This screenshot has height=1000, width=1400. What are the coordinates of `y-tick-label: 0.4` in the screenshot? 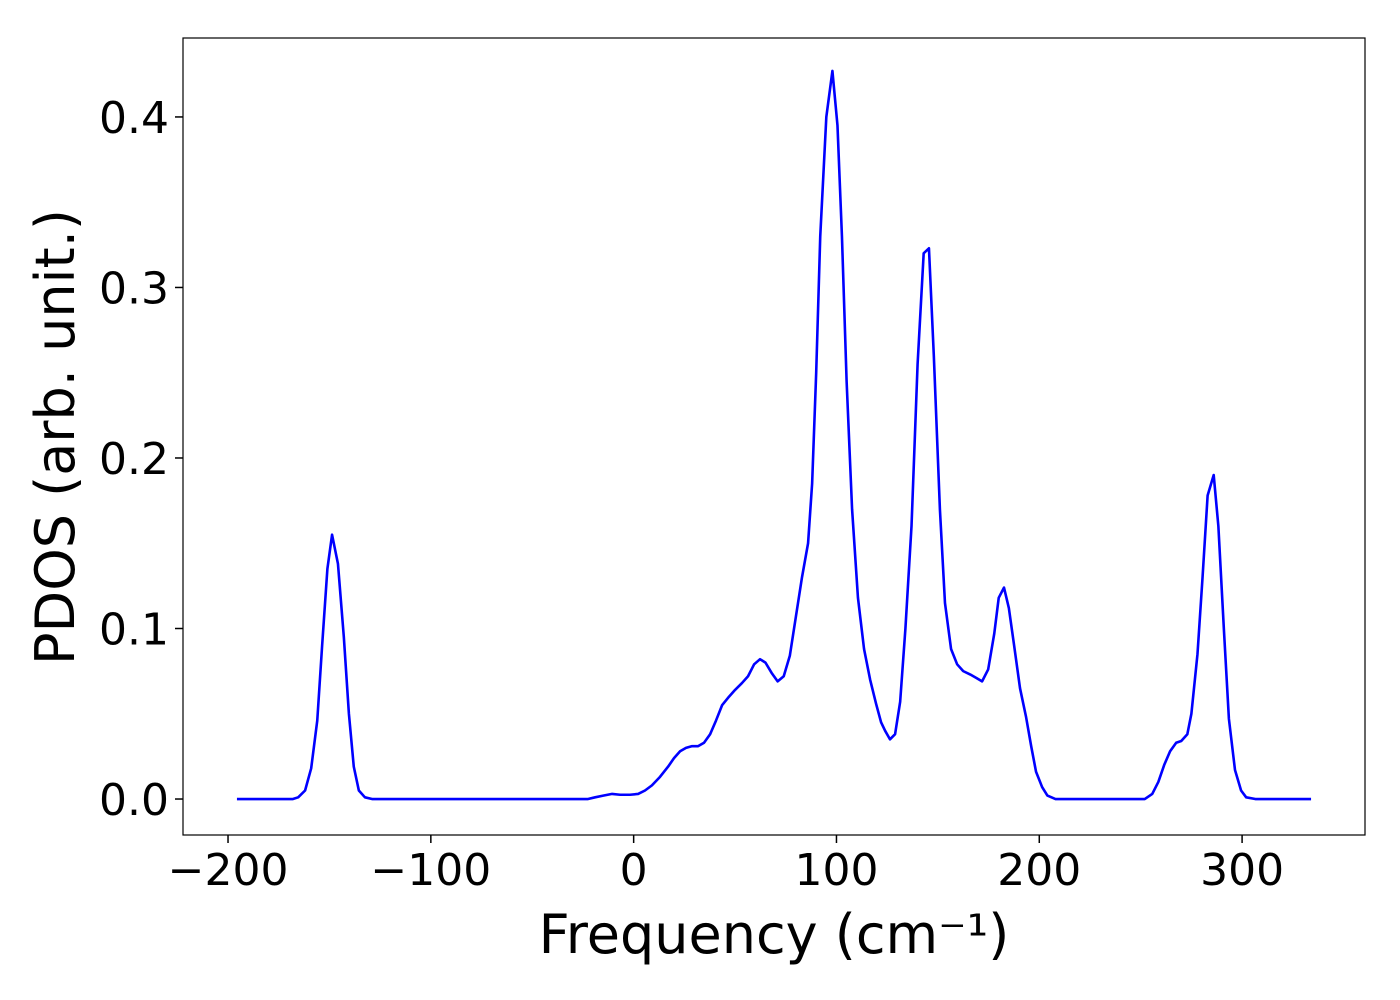 It's located at (134, 118).